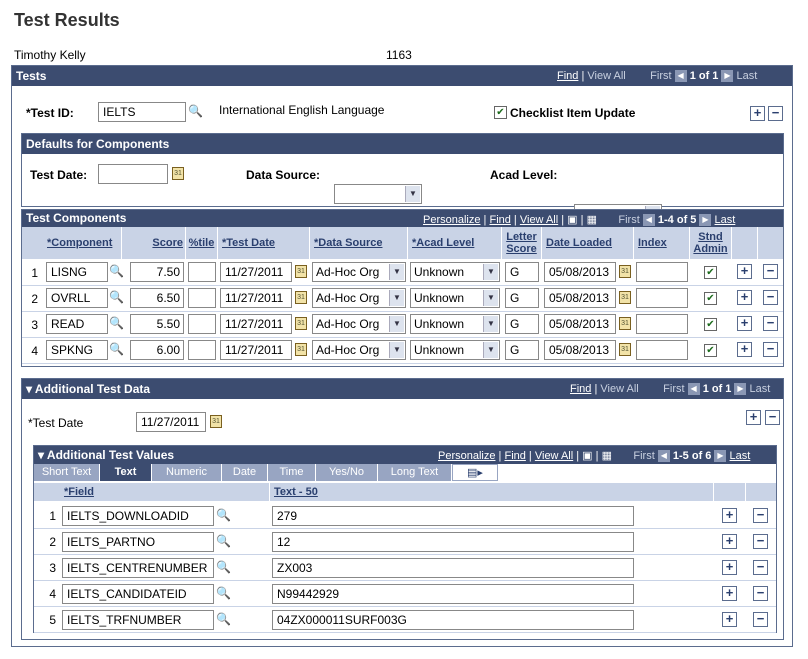  Describe the element at coordinates (77, 324) in the screenshot. I see `component-input: READ` at that location.